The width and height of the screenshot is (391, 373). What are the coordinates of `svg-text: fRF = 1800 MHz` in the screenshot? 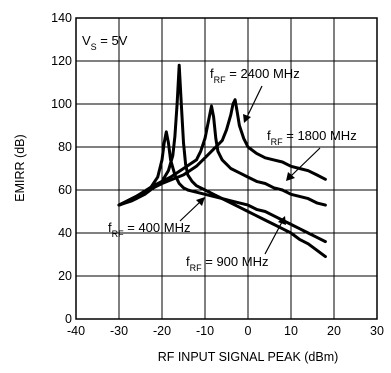 It's located at (312, 137).